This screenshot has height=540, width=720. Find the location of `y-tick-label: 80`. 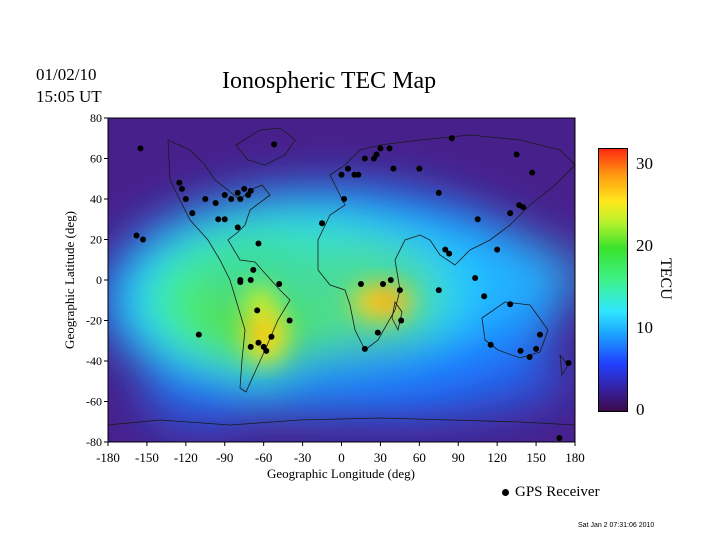

y-tick-label: 80 is located at coordinates (96, 118).